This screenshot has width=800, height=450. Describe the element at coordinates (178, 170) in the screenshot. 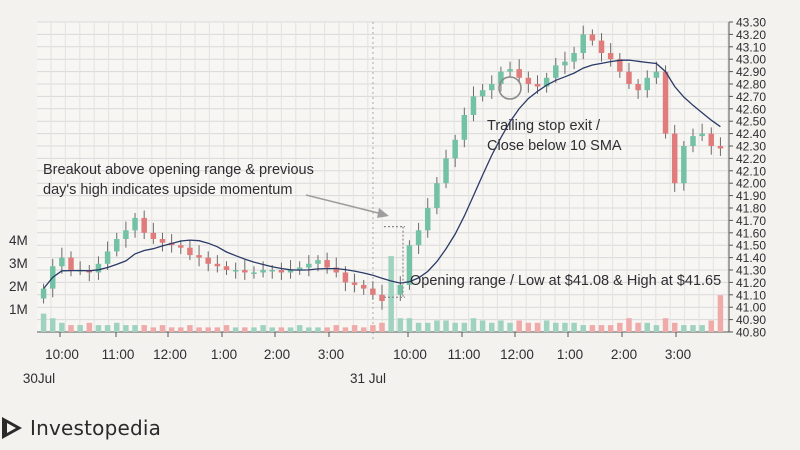

I see `breakout-annotation-line1: Breakout above opening range & previous` at that location.